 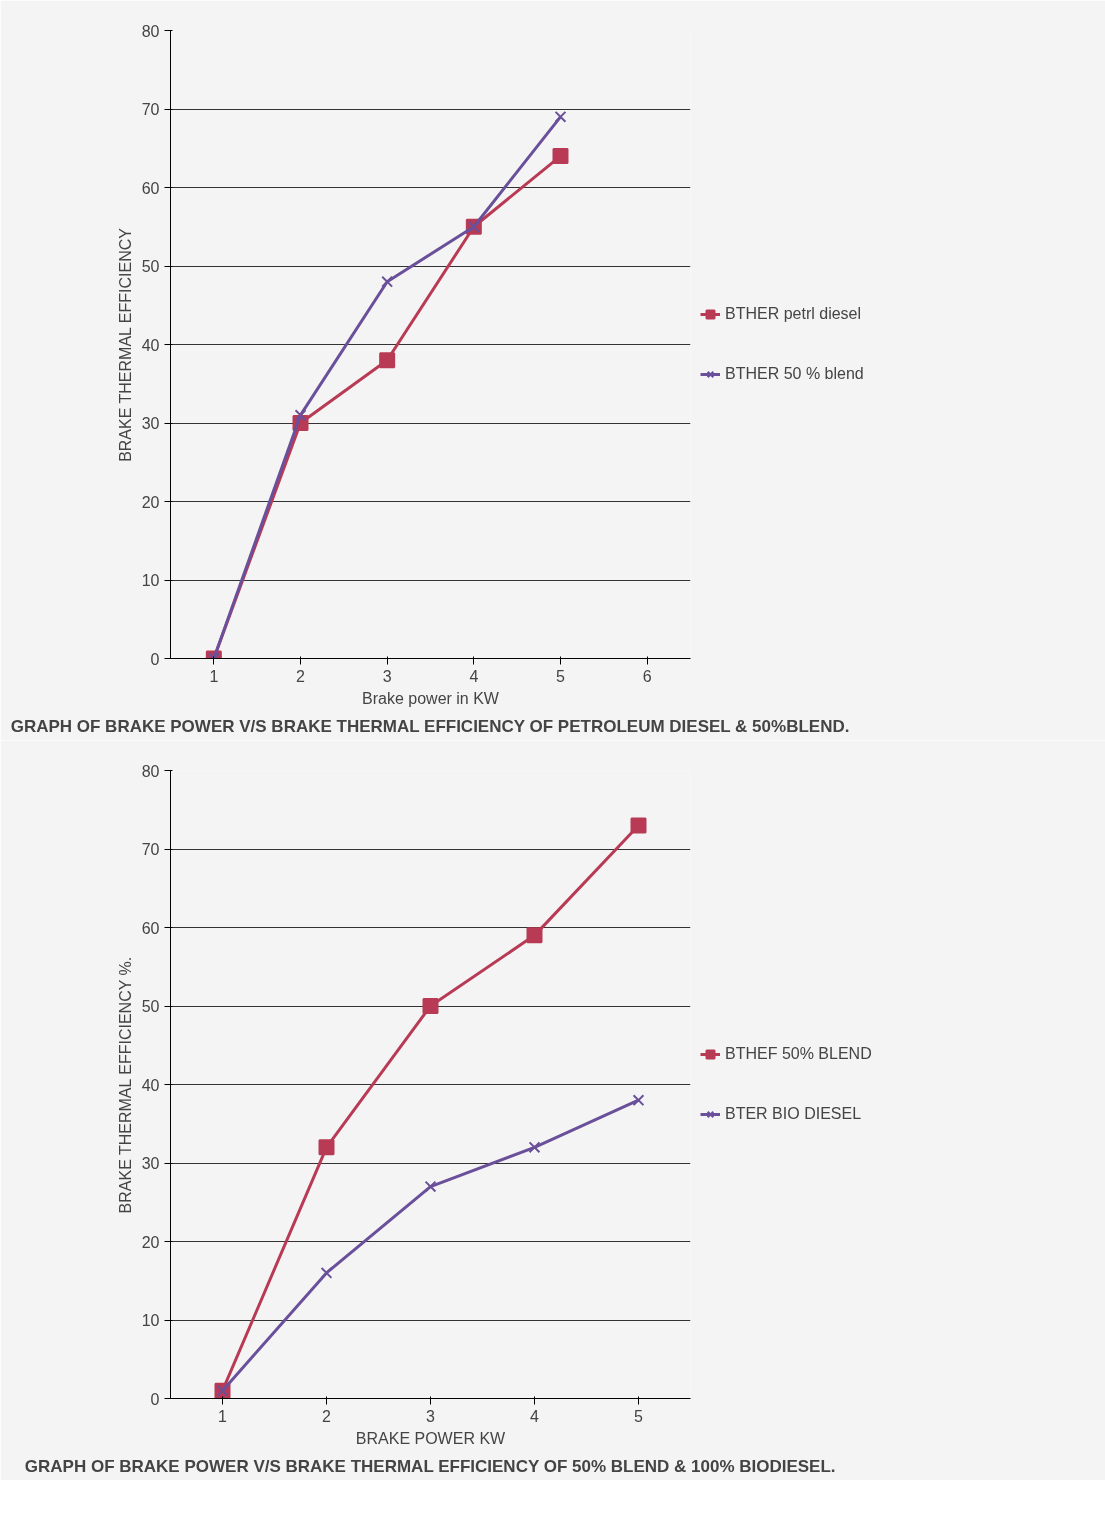 What do you see at coordinates (793, 314) in the screenshot?
I see `legend-label: BTHER petrl diesel` at bounding box center [793, 314].